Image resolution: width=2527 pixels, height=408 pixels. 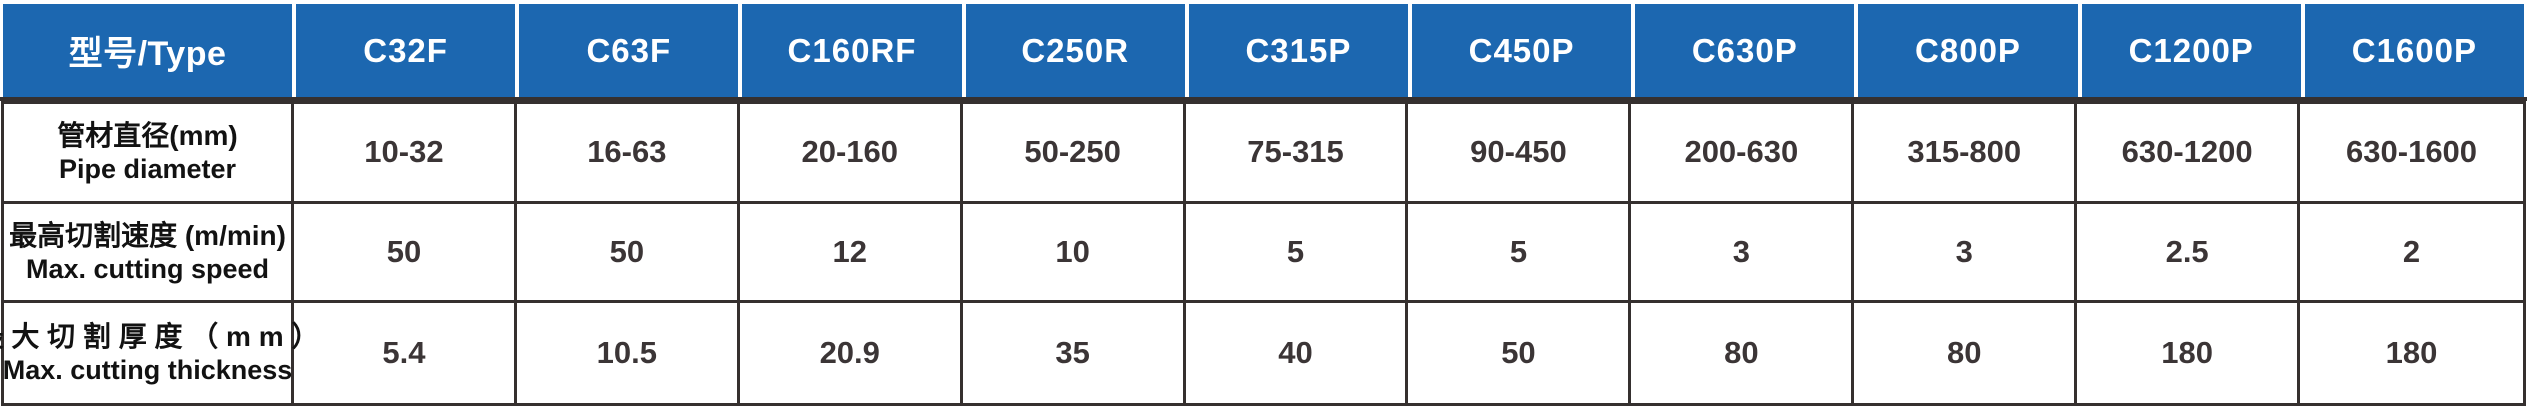 I want to click on value-cell: 20-160, so click(x=851, y=154).